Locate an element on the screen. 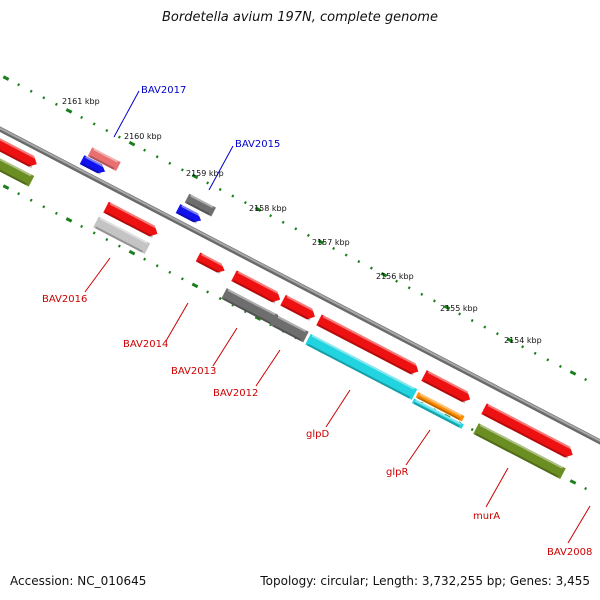  ruler-label-2156: 2156 kbp is located at coordinates (395, 276).